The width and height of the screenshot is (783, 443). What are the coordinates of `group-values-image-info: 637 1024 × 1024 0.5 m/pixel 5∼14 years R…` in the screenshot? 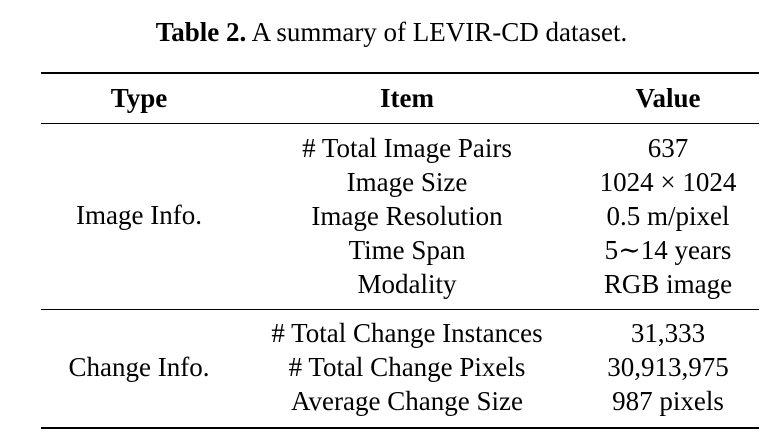 It's located at (668, 216).